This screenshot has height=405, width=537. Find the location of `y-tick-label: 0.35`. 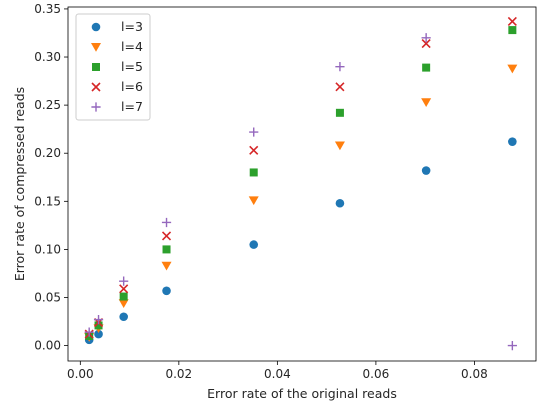

y-tick-label: 0.35 is located at coordinates (47, 9).